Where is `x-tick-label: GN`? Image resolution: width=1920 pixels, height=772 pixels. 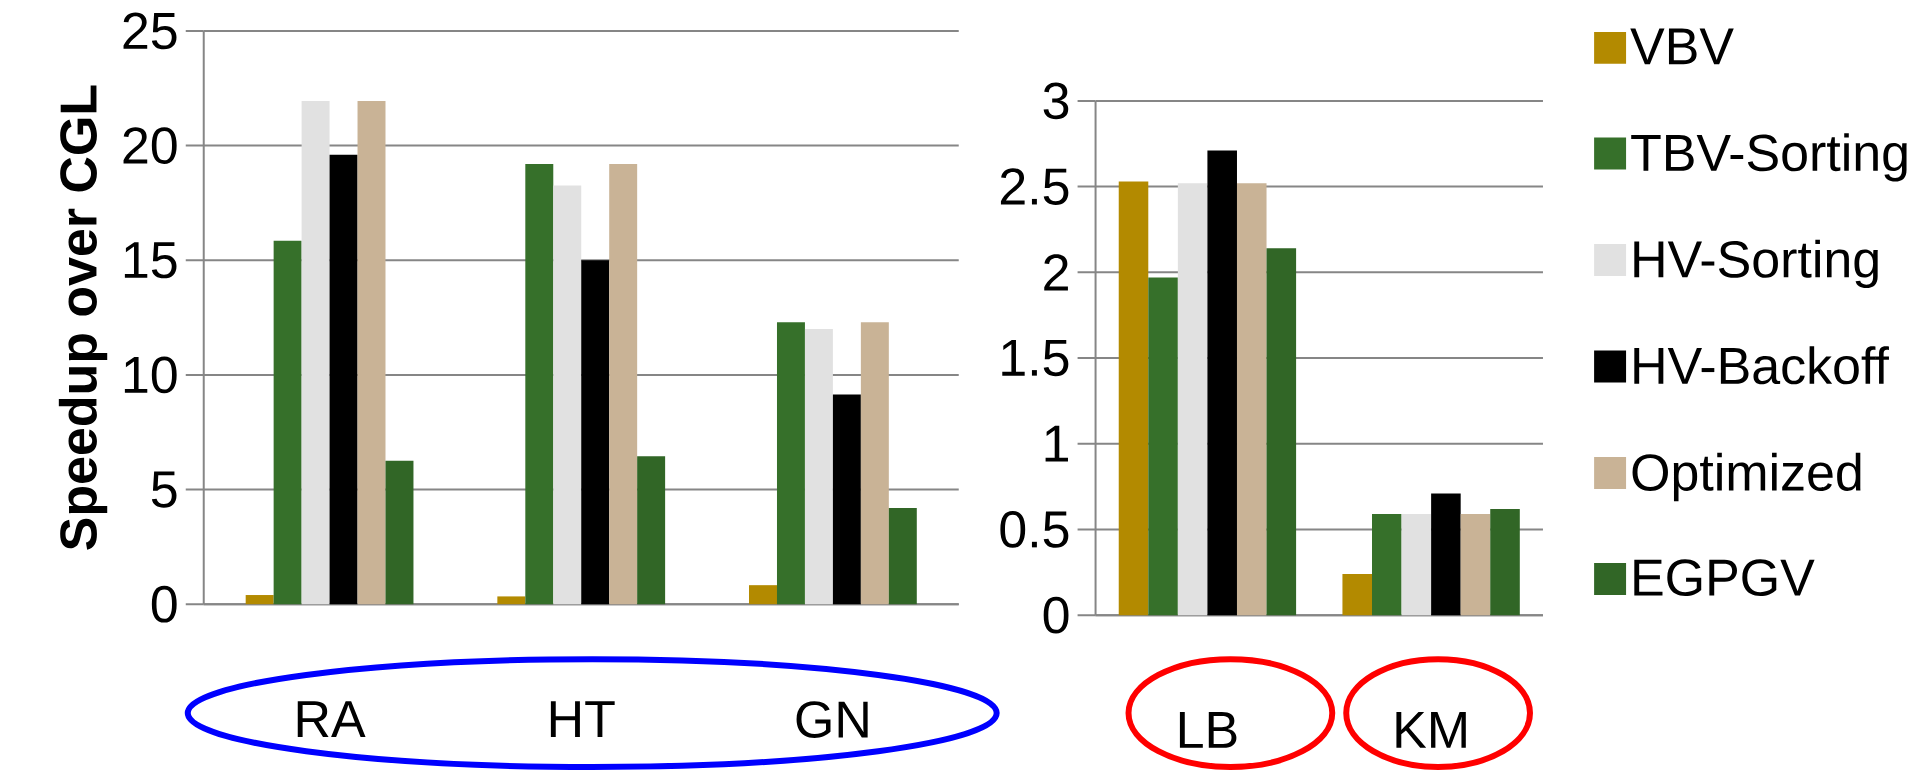
x-tick-label: GN is located at coordinates (832, 719).